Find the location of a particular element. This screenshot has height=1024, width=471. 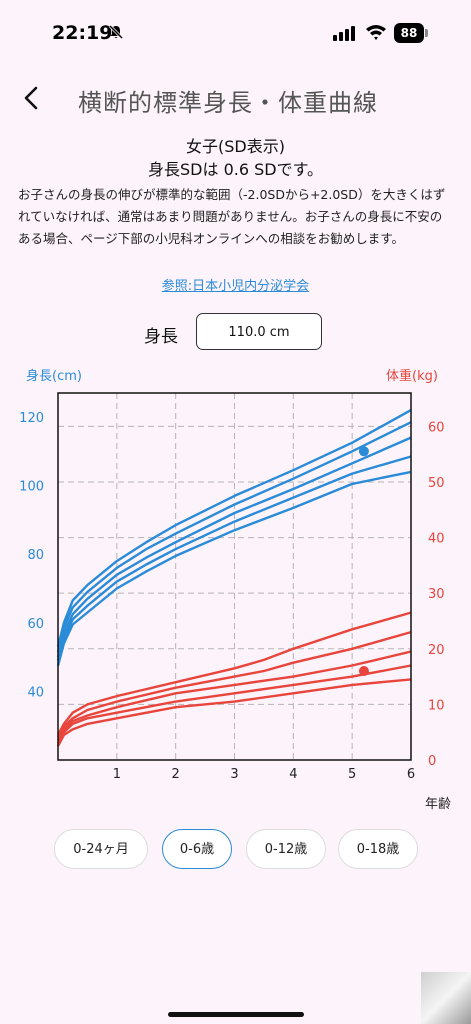

x-tick-label: 3 is located at coordinates (234, 774).